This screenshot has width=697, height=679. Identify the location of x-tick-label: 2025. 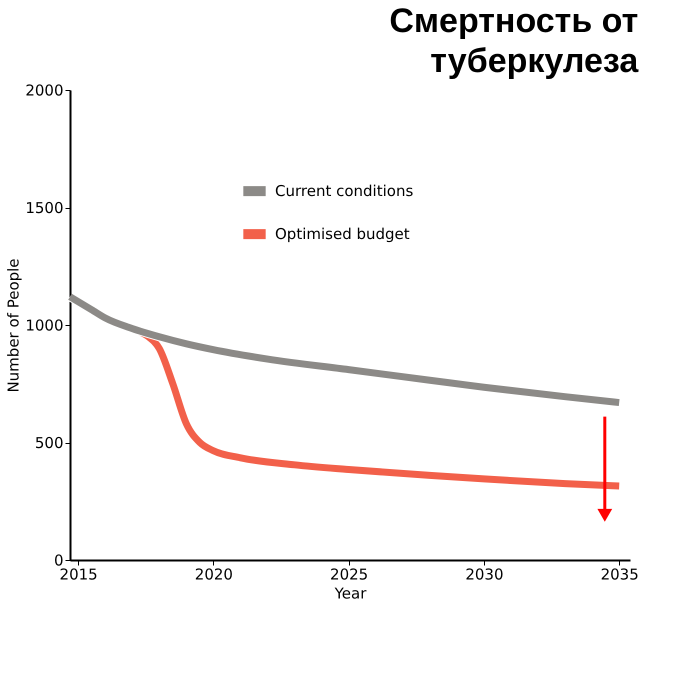
(349, 575).